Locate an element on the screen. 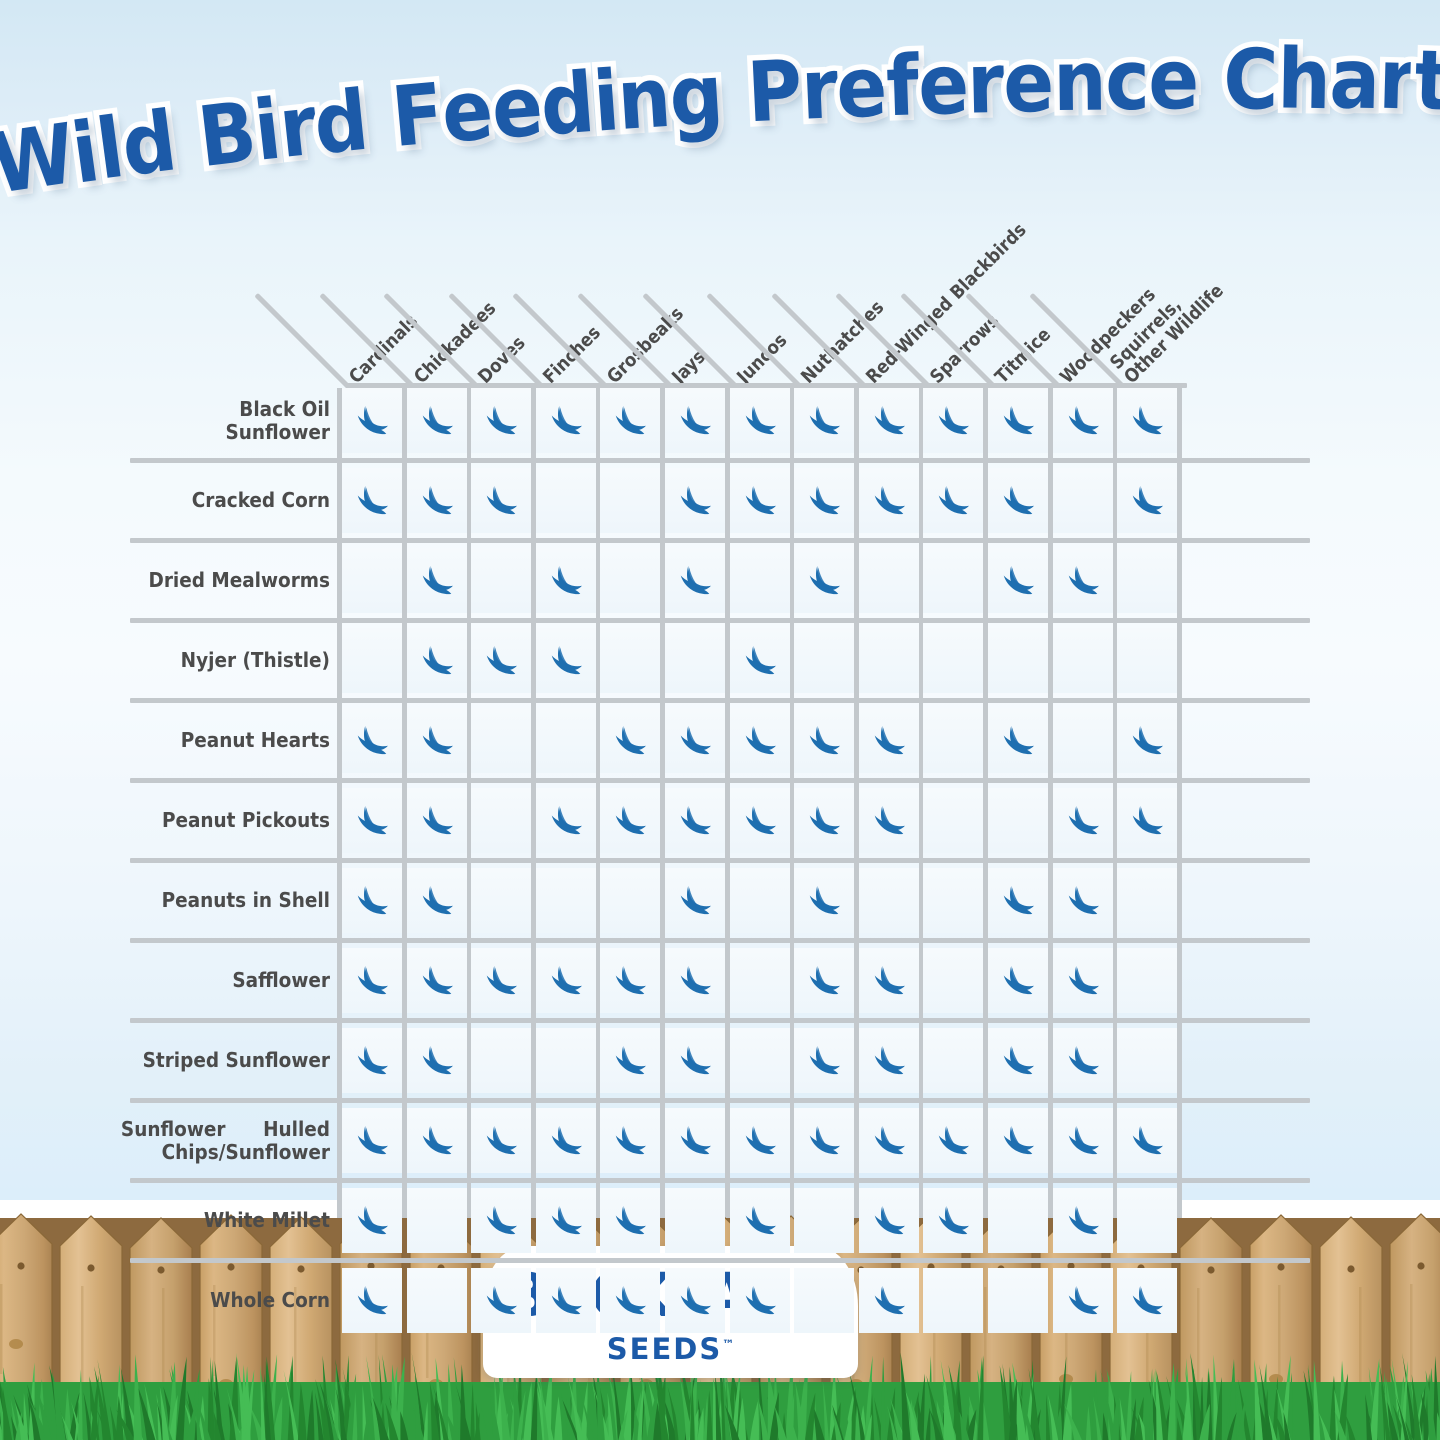 Image resolution: width=1440 pixels, height=1440 pixels. row-label-dried-mealworms: Dried Mealworms is located at coordinates (239, 580).